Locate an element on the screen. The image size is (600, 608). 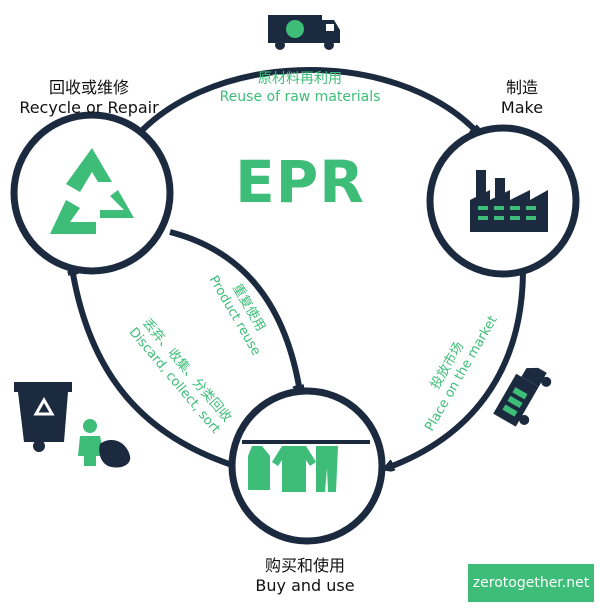
make-label-zh: 制造 is located at coordinates (521, 87).